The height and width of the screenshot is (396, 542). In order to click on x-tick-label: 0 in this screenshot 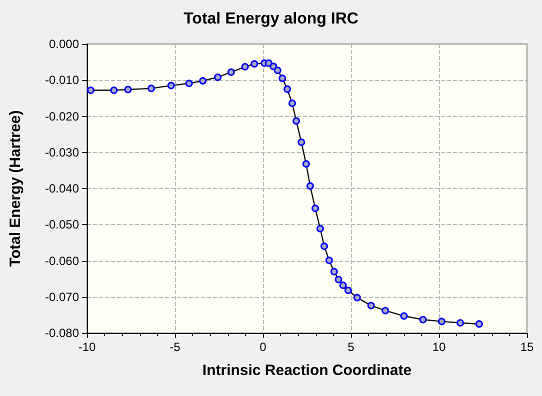, I will do `click(263, 347)`.